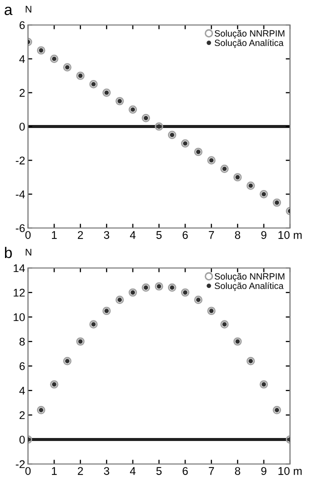  Describe the element at coordinates (20, 194) in the screenshot. I see `y-tick-label: -4` at that location.